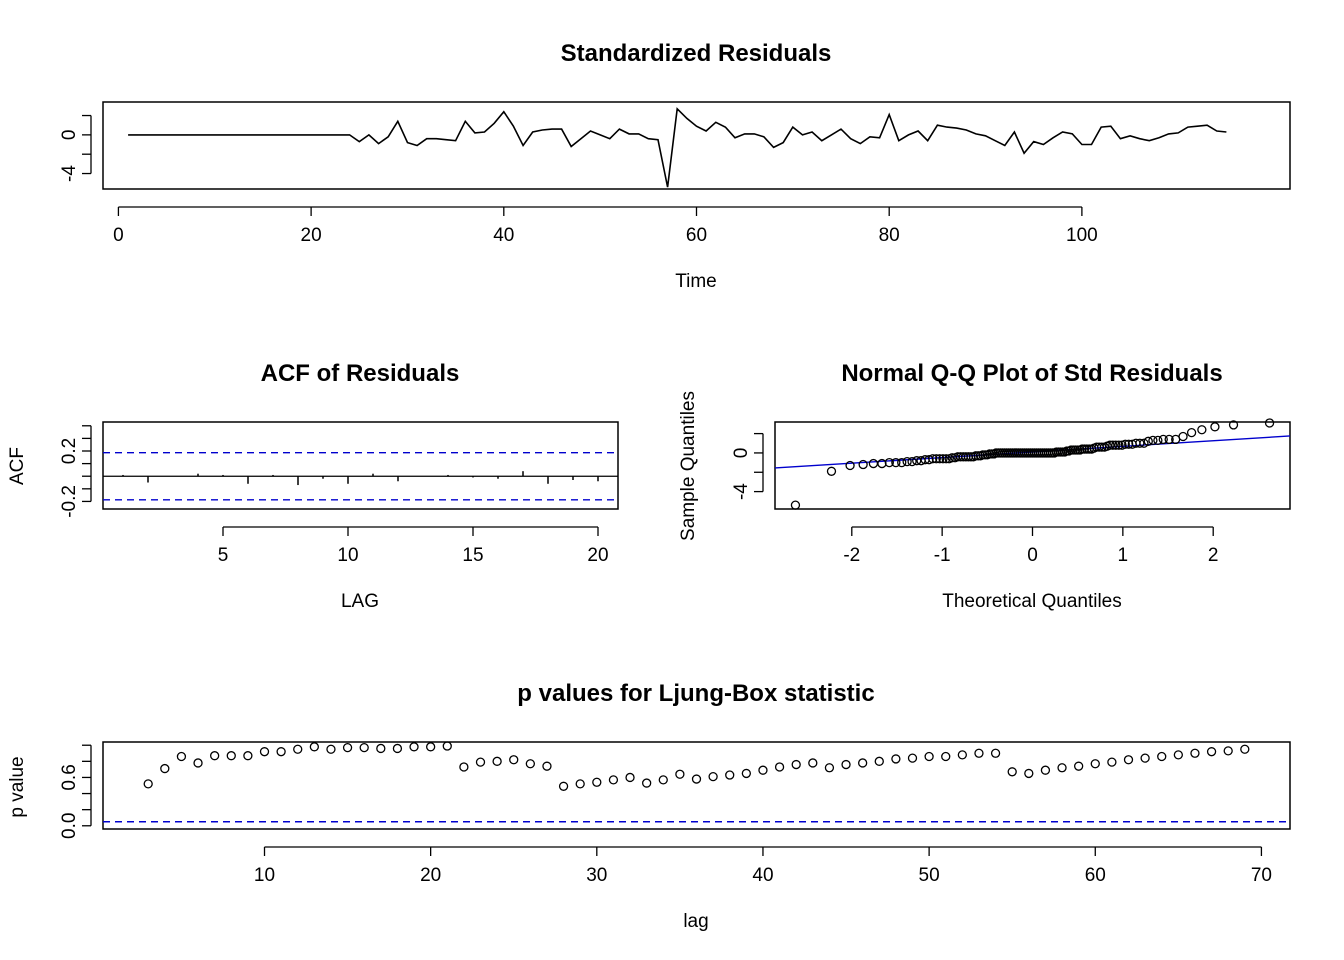  I want to click on std-y-tick-label: -4, so click(69, 173).